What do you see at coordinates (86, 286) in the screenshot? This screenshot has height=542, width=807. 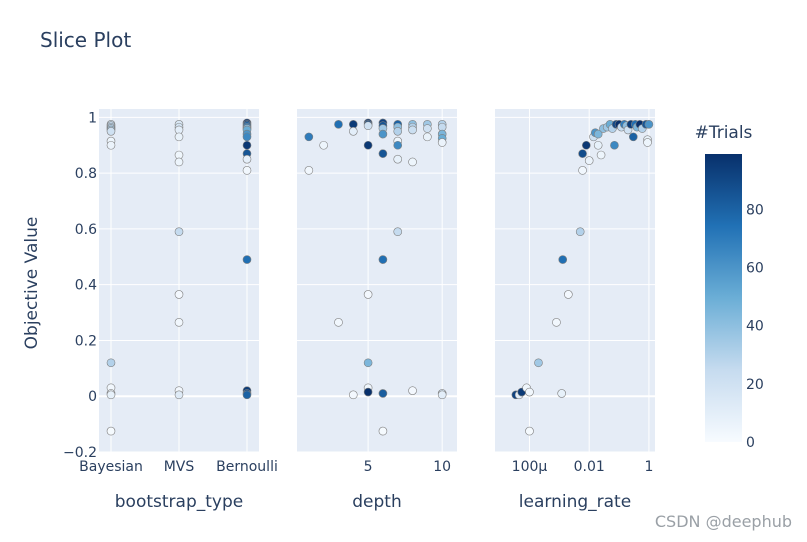 I see `y-tick-label: 0.4` at bounding box center [86, 286].